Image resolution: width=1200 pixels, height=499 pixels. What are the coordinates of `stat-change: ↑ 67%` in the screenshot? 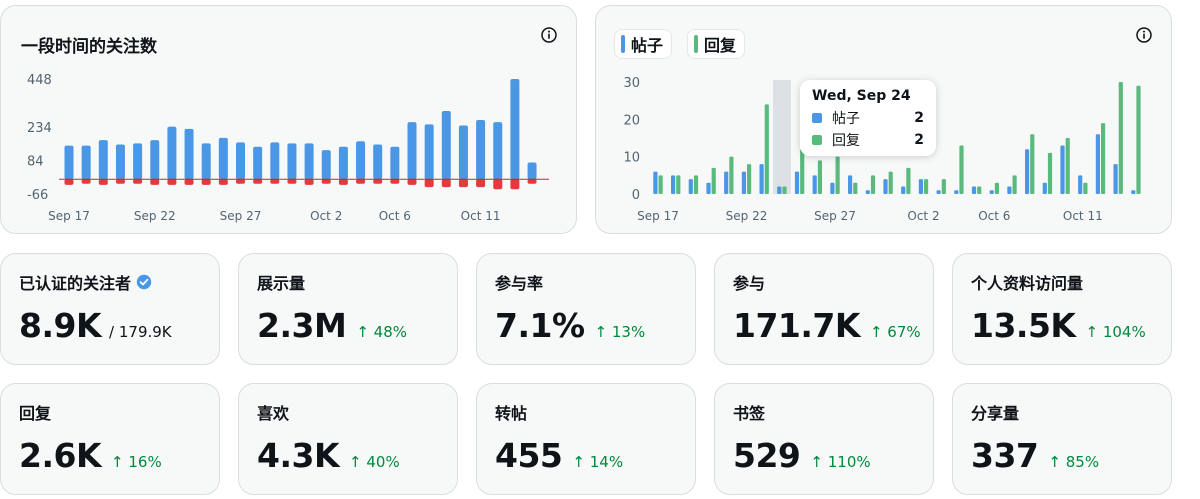 It's located at (895, 332).